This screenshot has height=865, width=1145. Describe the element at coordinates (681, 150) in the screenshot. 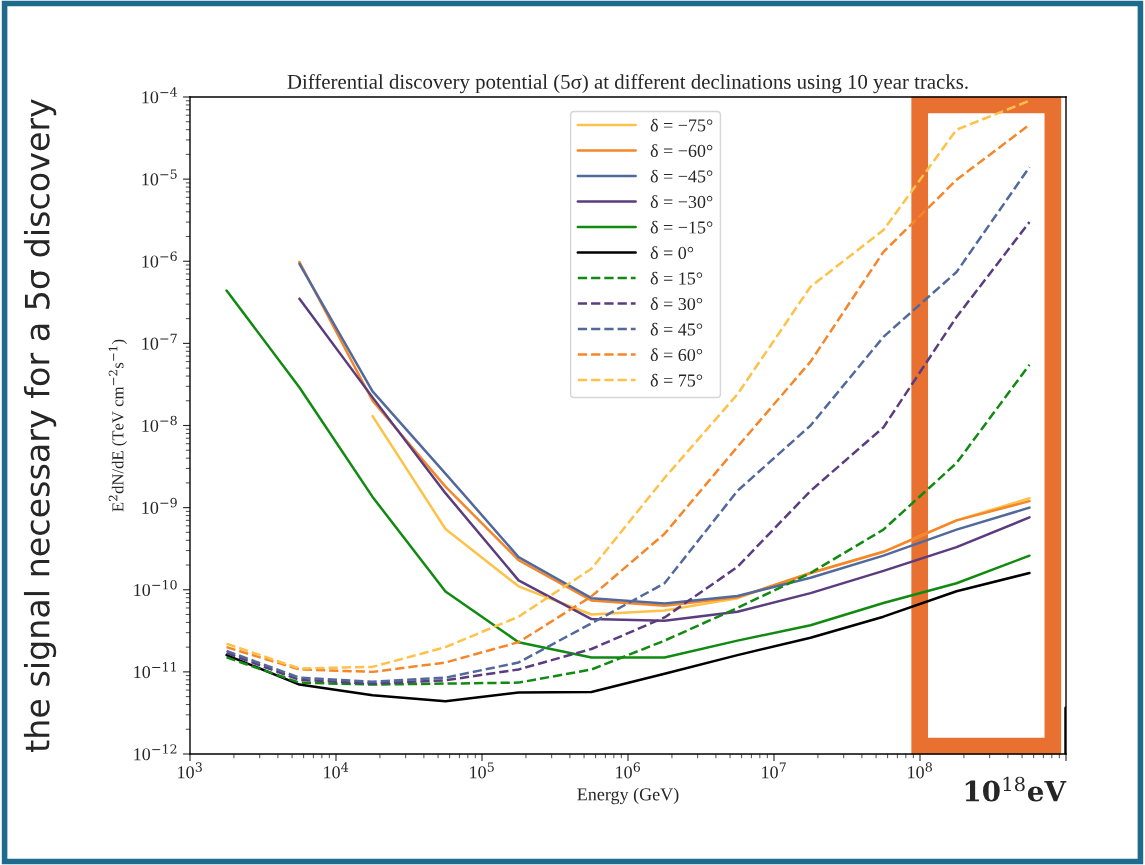

I see `legend-label: δ = −60°` at that location.